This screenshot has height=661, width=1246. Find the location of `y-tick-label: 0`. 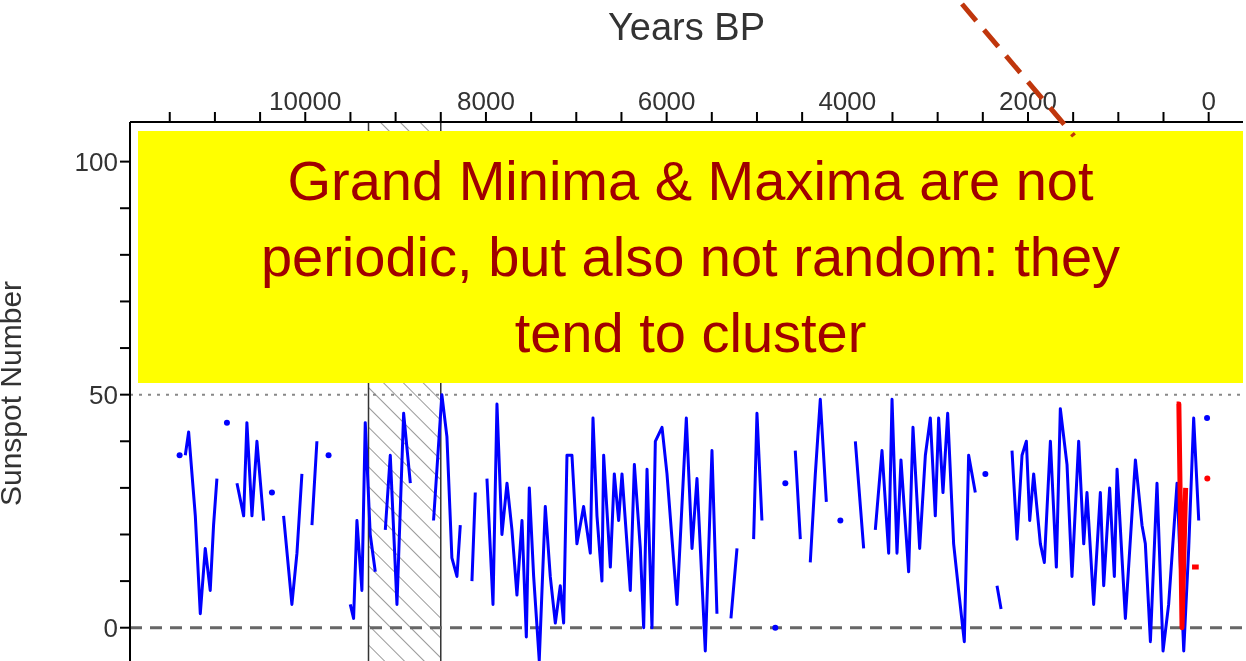

y-tick-label: 0 is located at coordinates (110, 627).